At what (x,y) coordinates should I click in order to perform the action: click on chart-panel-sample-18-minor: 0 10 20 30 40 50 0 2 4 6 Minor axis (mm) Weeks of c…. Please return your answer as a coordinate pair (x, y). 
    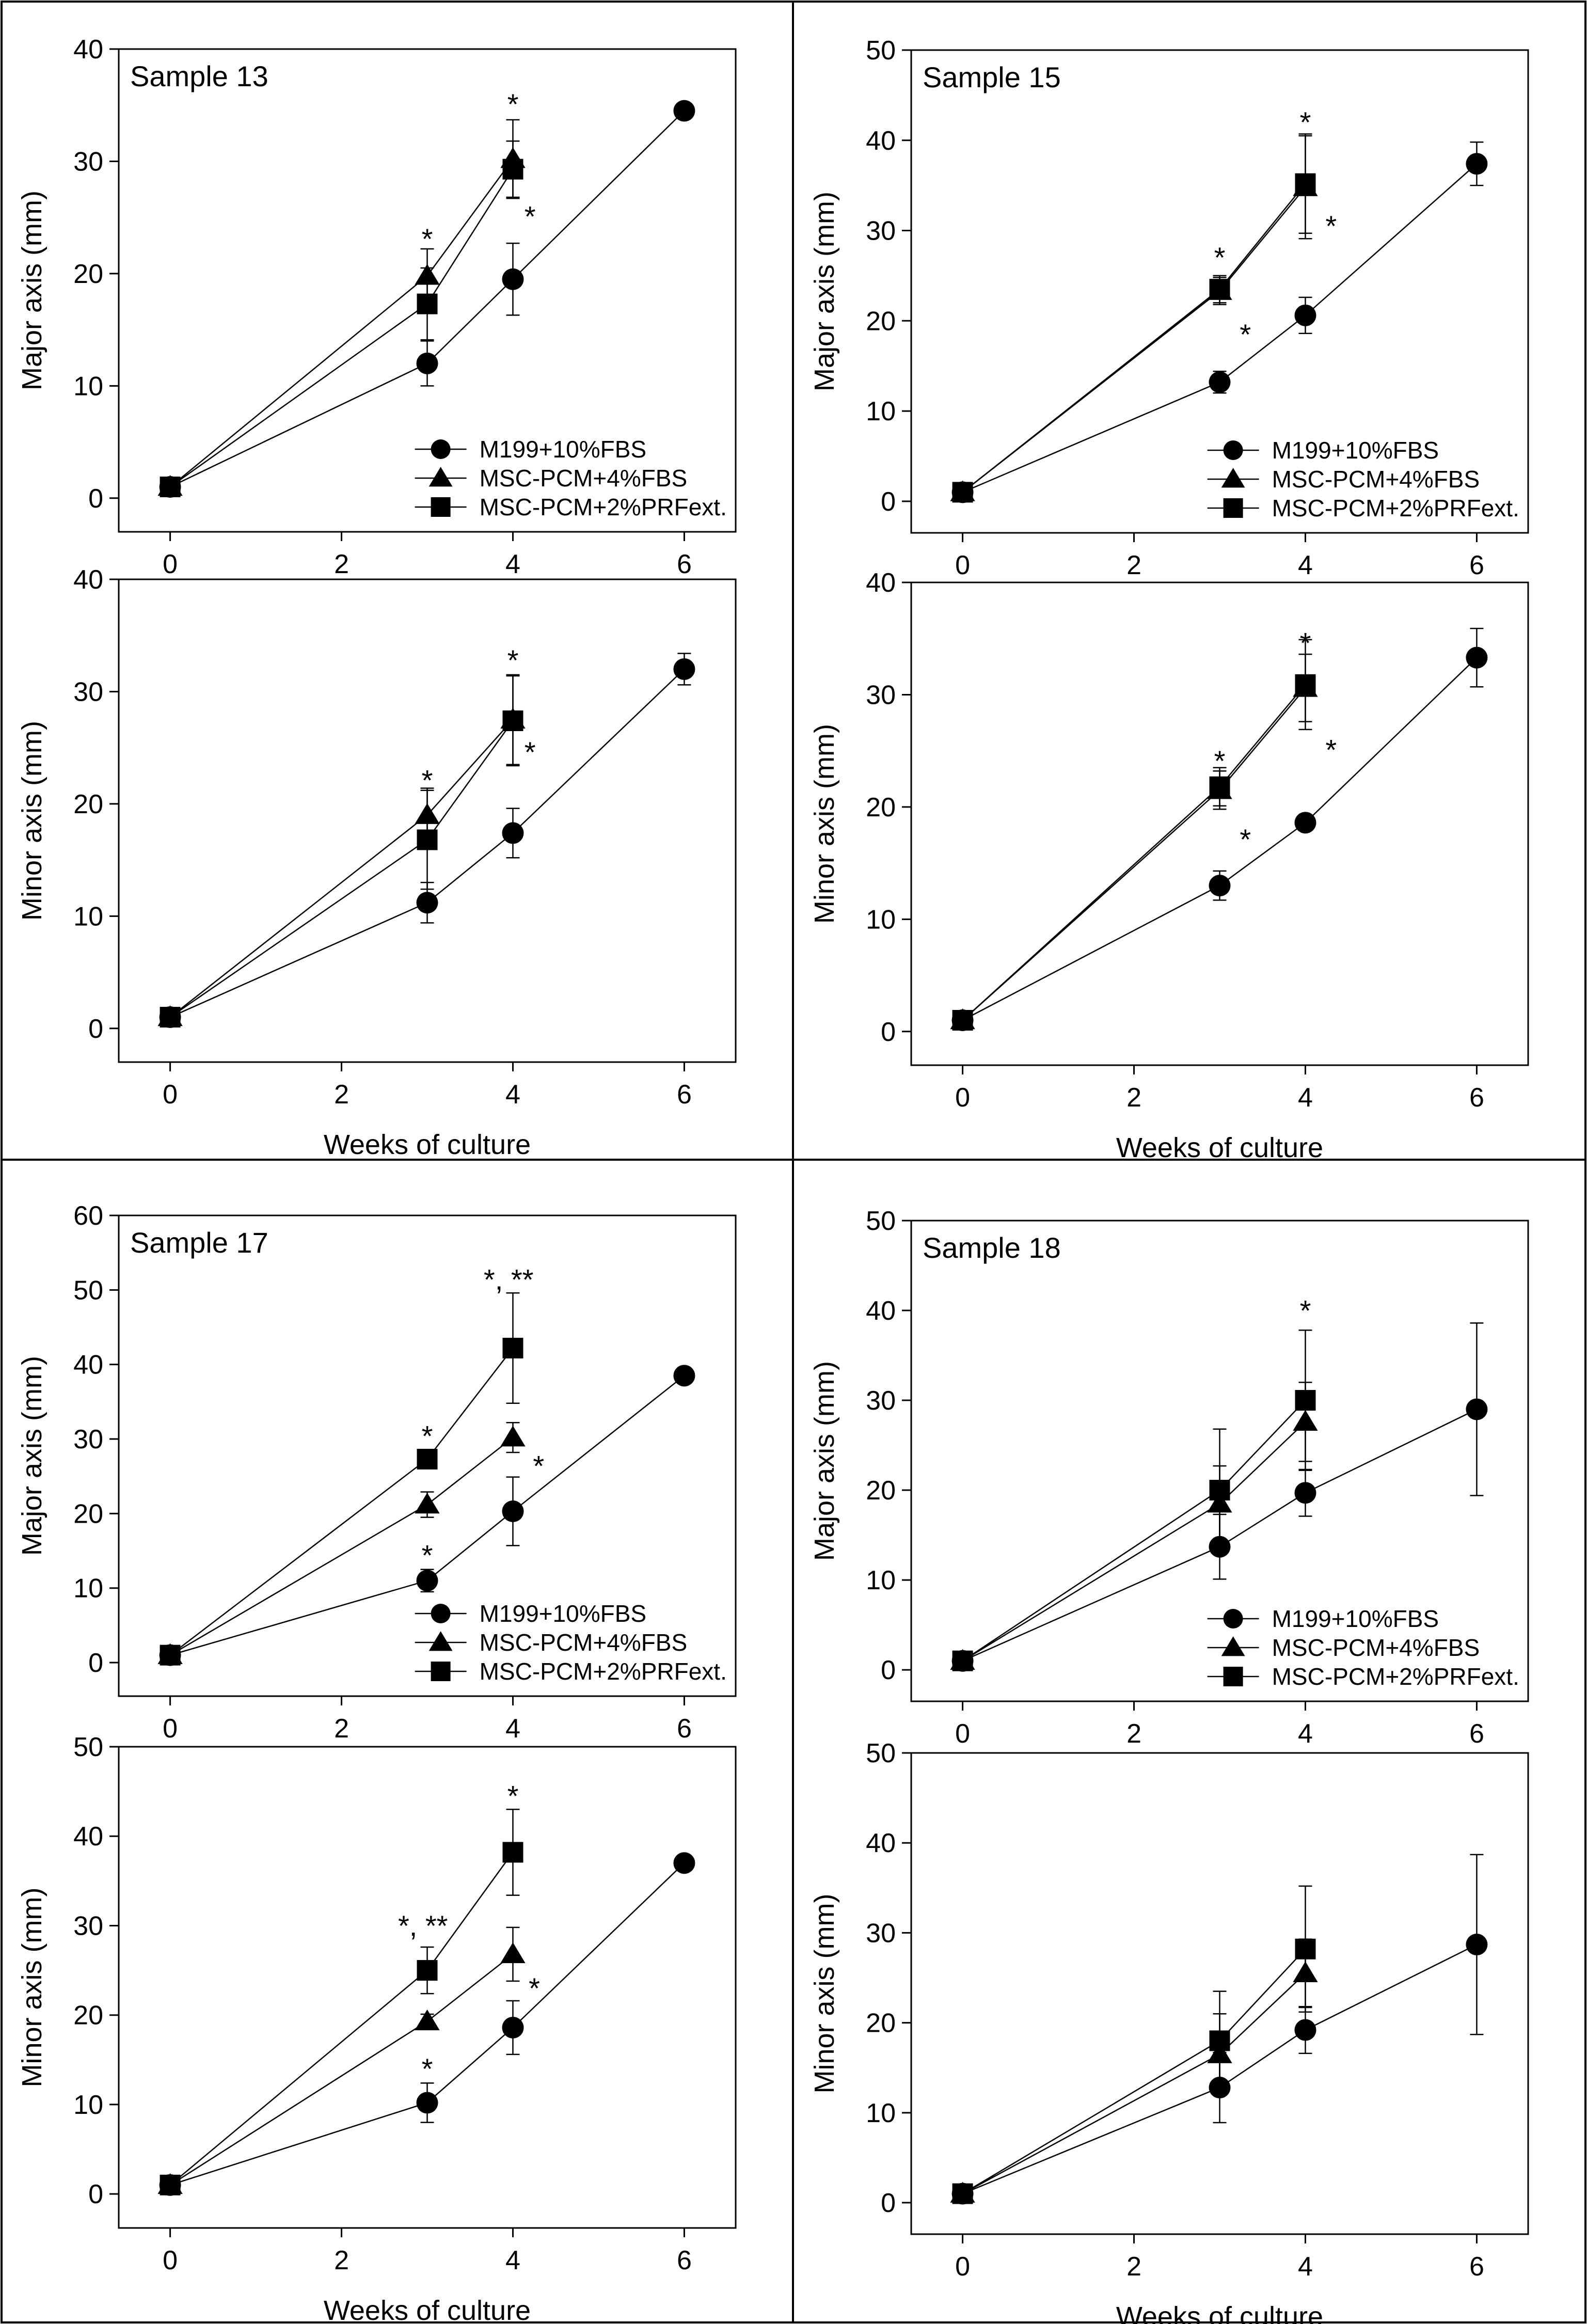
    Looking at the image, I should click on (1169, 2031).